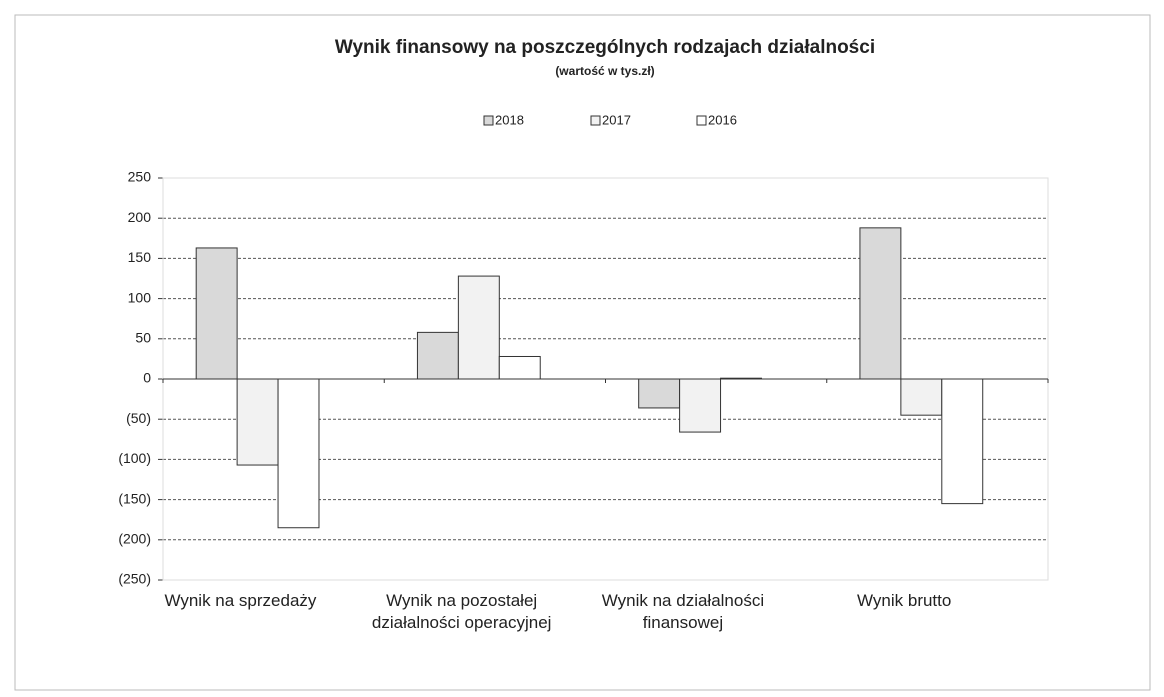 The height and width of the screenshot is (697, 1164). What do you see at coordinates (509, 119) in the screenshot?
I see `legend-label: 2018` at bounding box center [509, 119].